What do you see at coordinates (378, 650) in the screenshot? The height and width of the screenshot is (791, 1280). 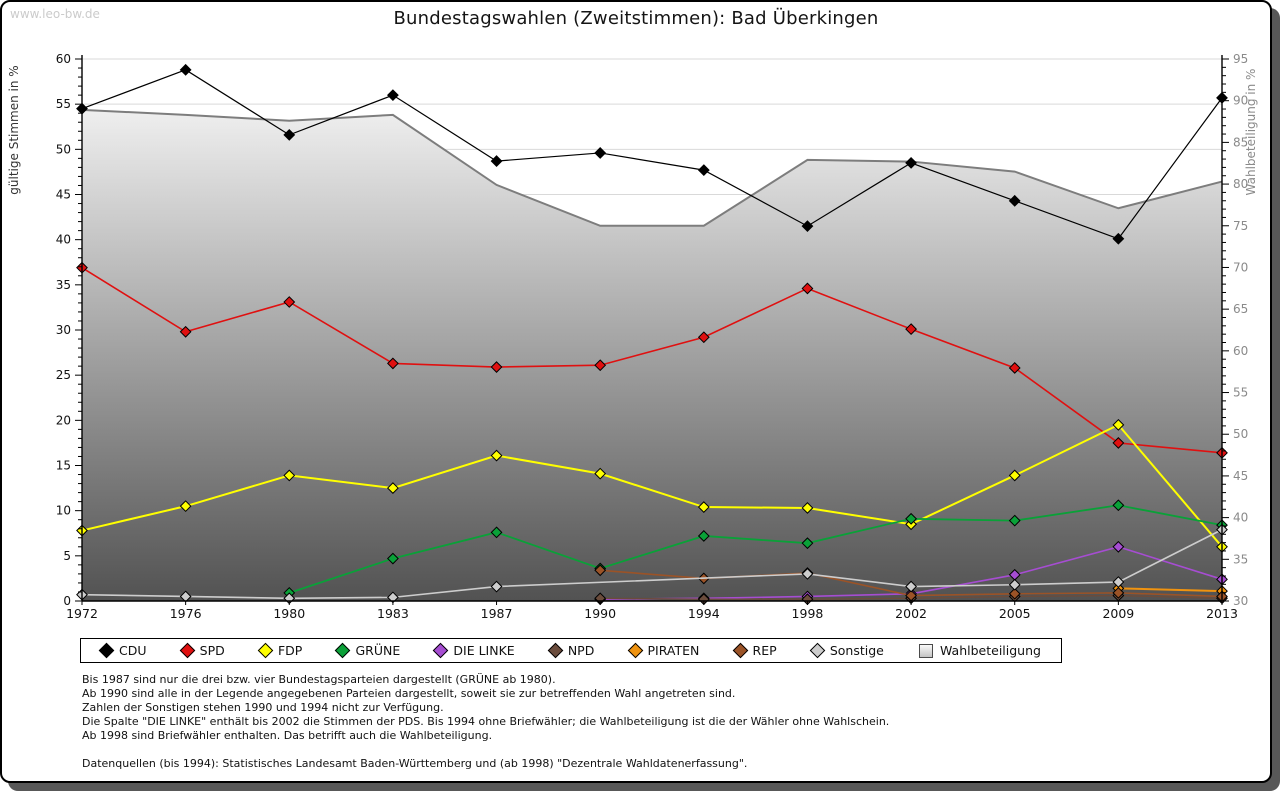 I see `legend-label: GRÜNE` at bounding box center [378, 650].